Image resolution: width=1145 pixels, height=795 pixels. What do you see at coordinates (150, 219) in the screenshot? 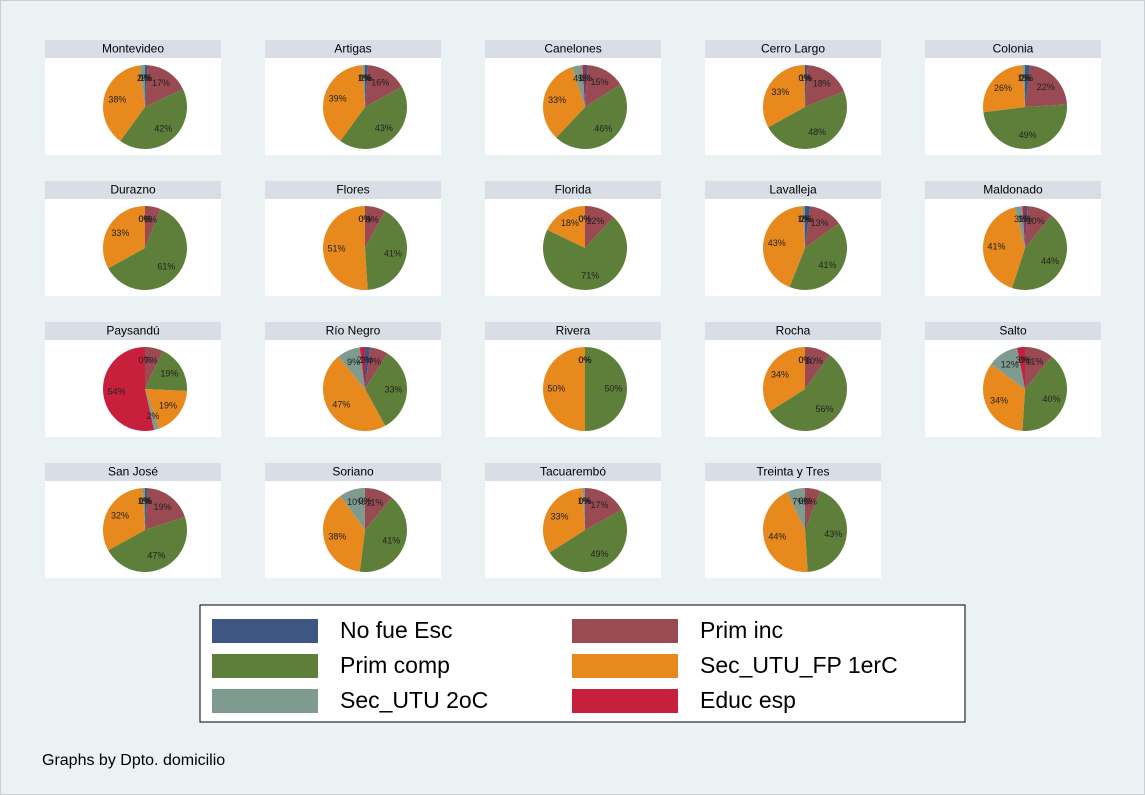
I see `slice-label: 6%` at bounding box center [150, 219].